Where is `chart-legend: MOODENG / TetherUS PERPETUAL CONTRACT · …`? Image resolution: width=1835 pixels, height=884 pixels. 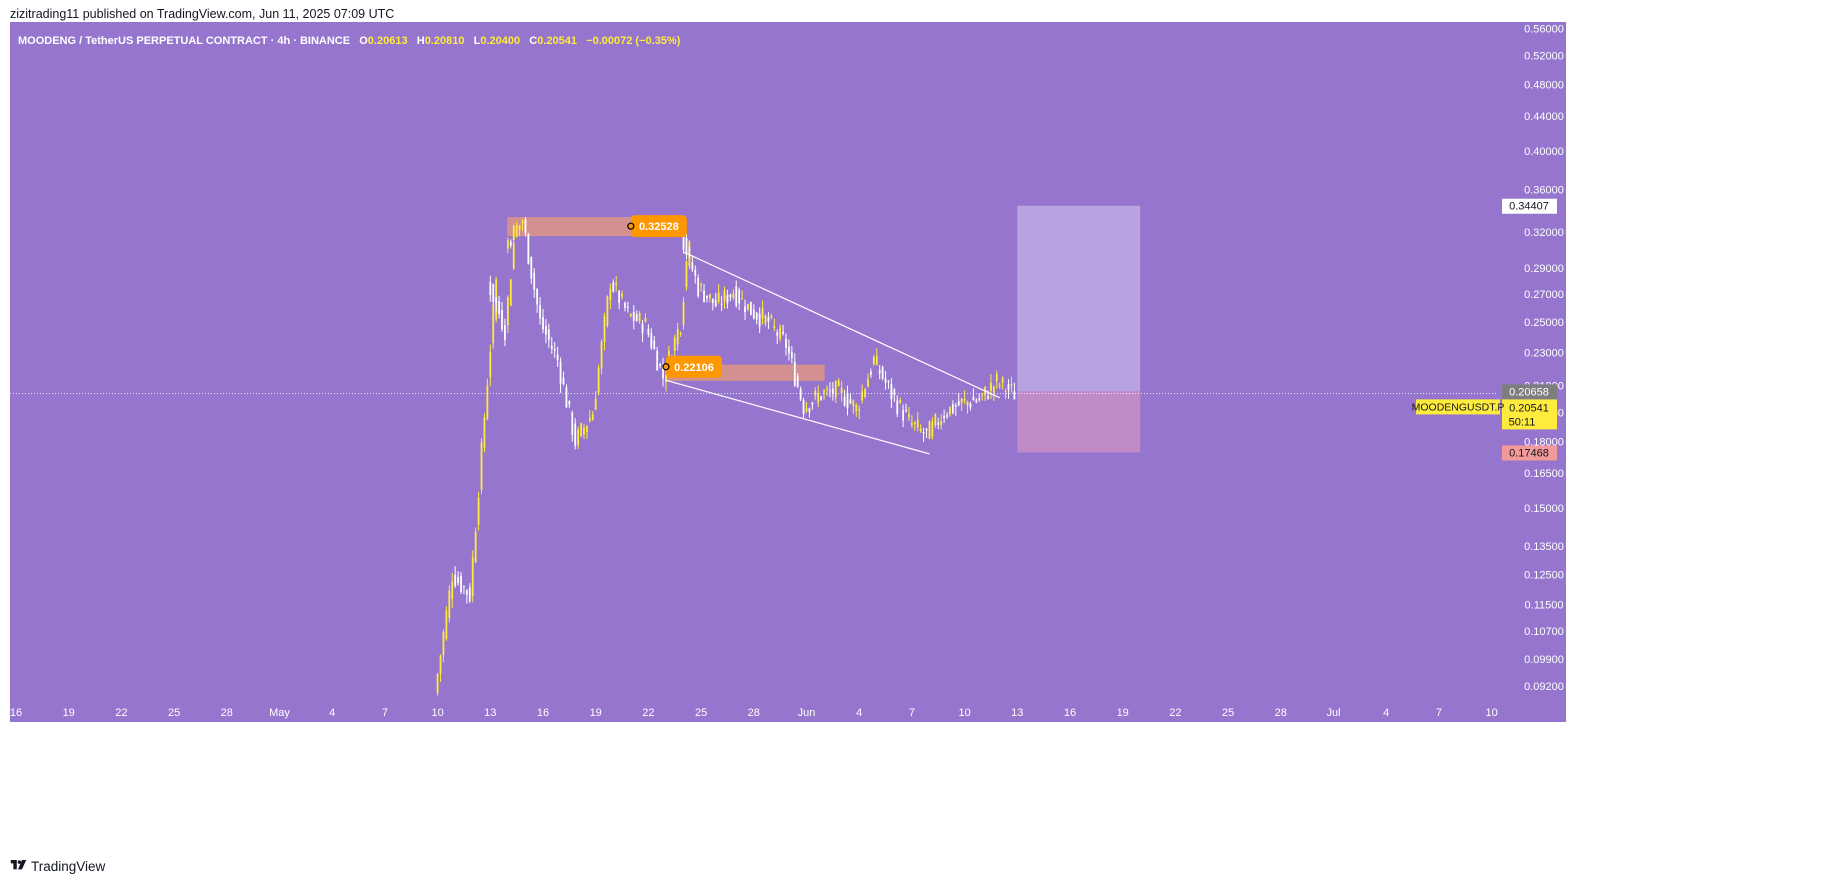 chart-legend: MOODENG / TetherUS PERPETUAL CONTRACT · … is located at coordinates (349, 41).